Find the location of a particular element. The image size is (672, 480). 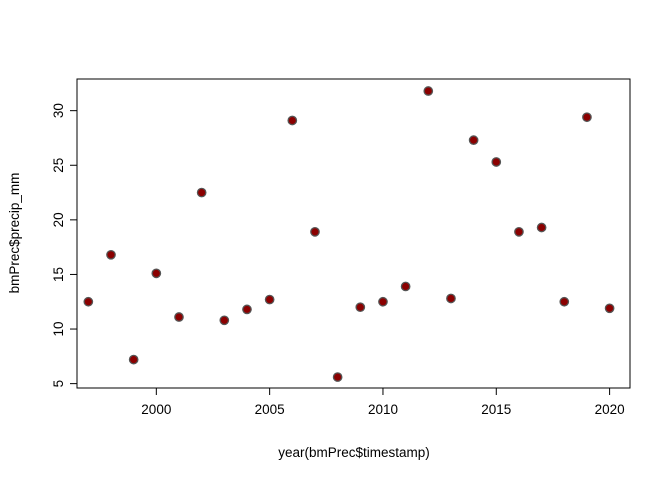

x-tick-label: 2005 is located at coordinates (270, 409).